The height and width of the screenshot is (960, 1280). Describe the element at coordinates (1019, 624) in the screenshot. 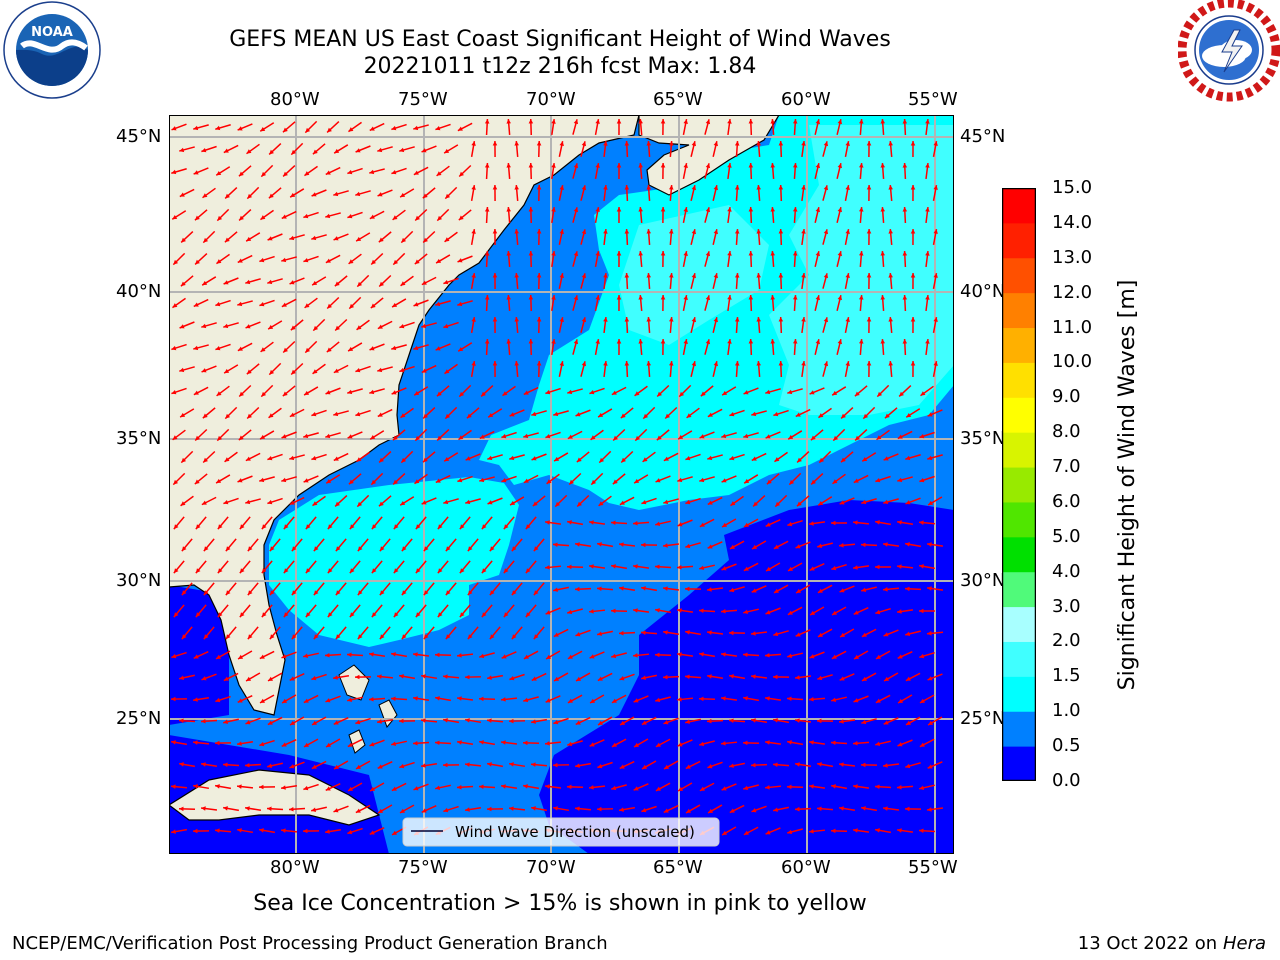

I see `colorbar-segment` at that location.